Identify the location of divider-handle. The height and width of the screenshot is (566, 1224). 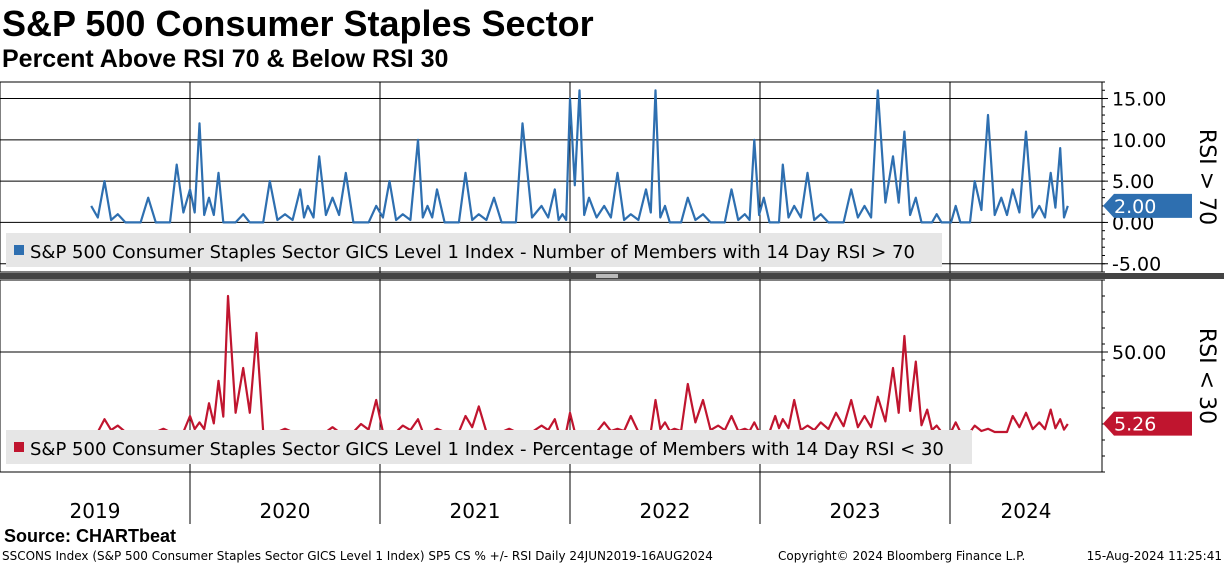
(607, 276).